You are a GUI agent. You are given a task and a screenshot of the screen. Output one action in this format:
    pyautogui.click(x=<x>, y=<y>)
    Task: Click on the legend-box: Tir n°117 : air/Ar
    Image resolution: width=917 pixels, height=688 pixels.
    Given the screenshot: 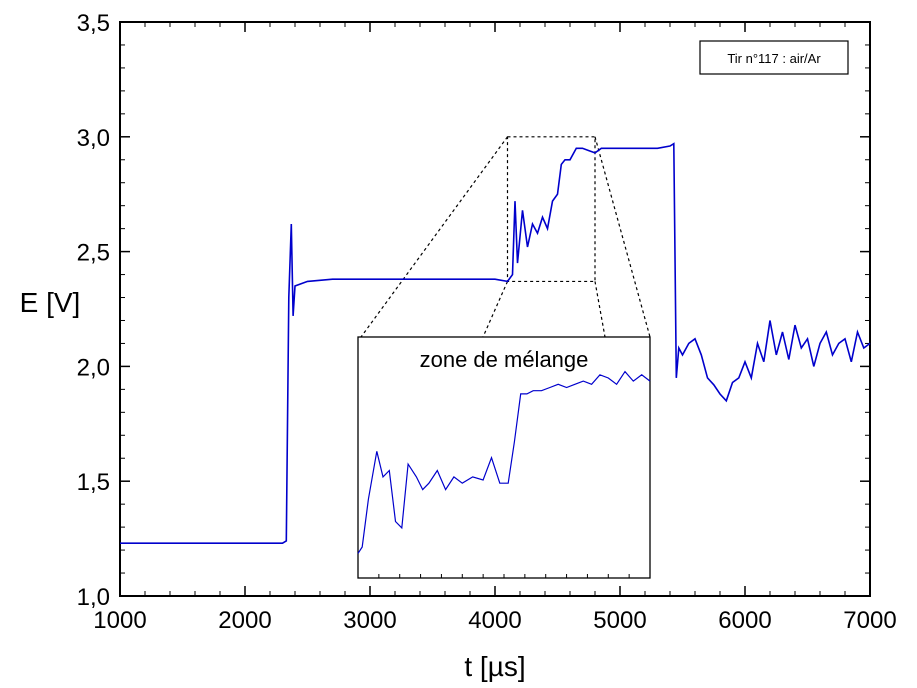 What is the action you would take?
    pyautogui.click(x=774, y=57)
    